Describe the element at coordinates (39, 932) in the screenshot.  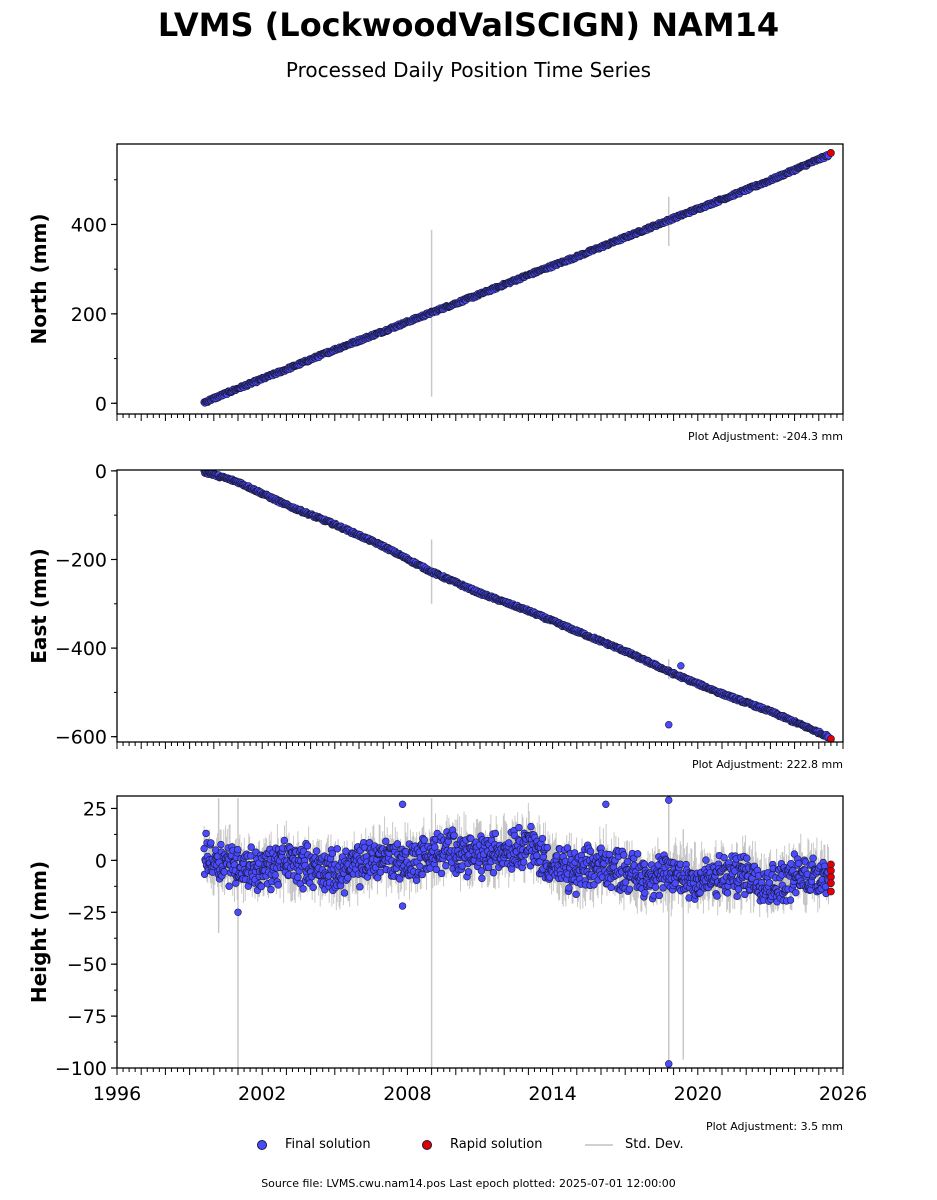
I see `y-axis-label: Height (mm)` at that location.